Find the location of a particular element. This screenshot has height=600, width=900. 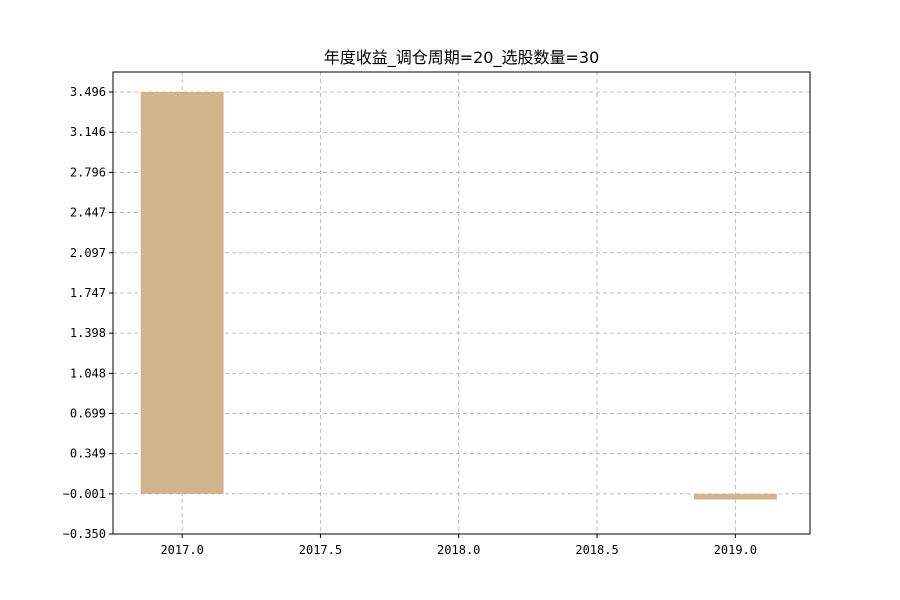

x-tick-label: 2018.0 is located at coordinates (458, 550).